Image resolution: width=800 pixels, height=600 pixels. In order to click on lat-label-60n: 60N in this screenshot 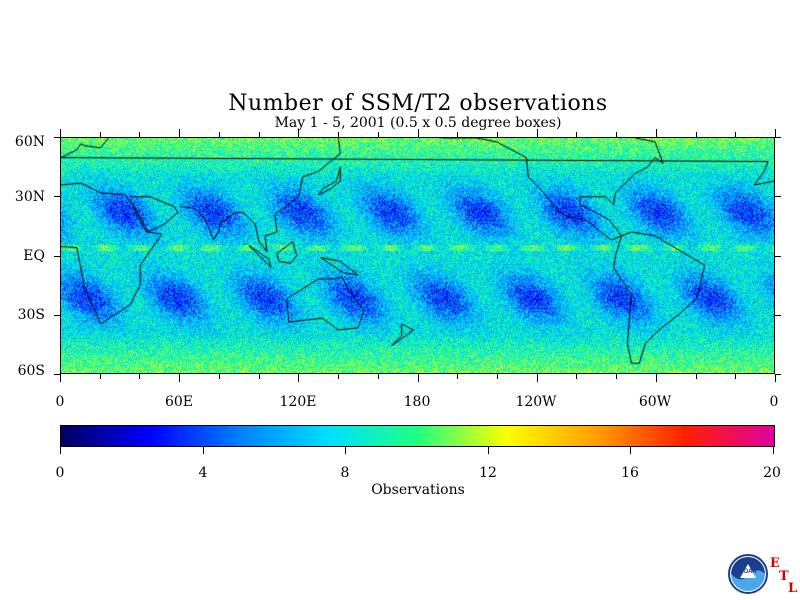, I will do `click(29, 142)`.